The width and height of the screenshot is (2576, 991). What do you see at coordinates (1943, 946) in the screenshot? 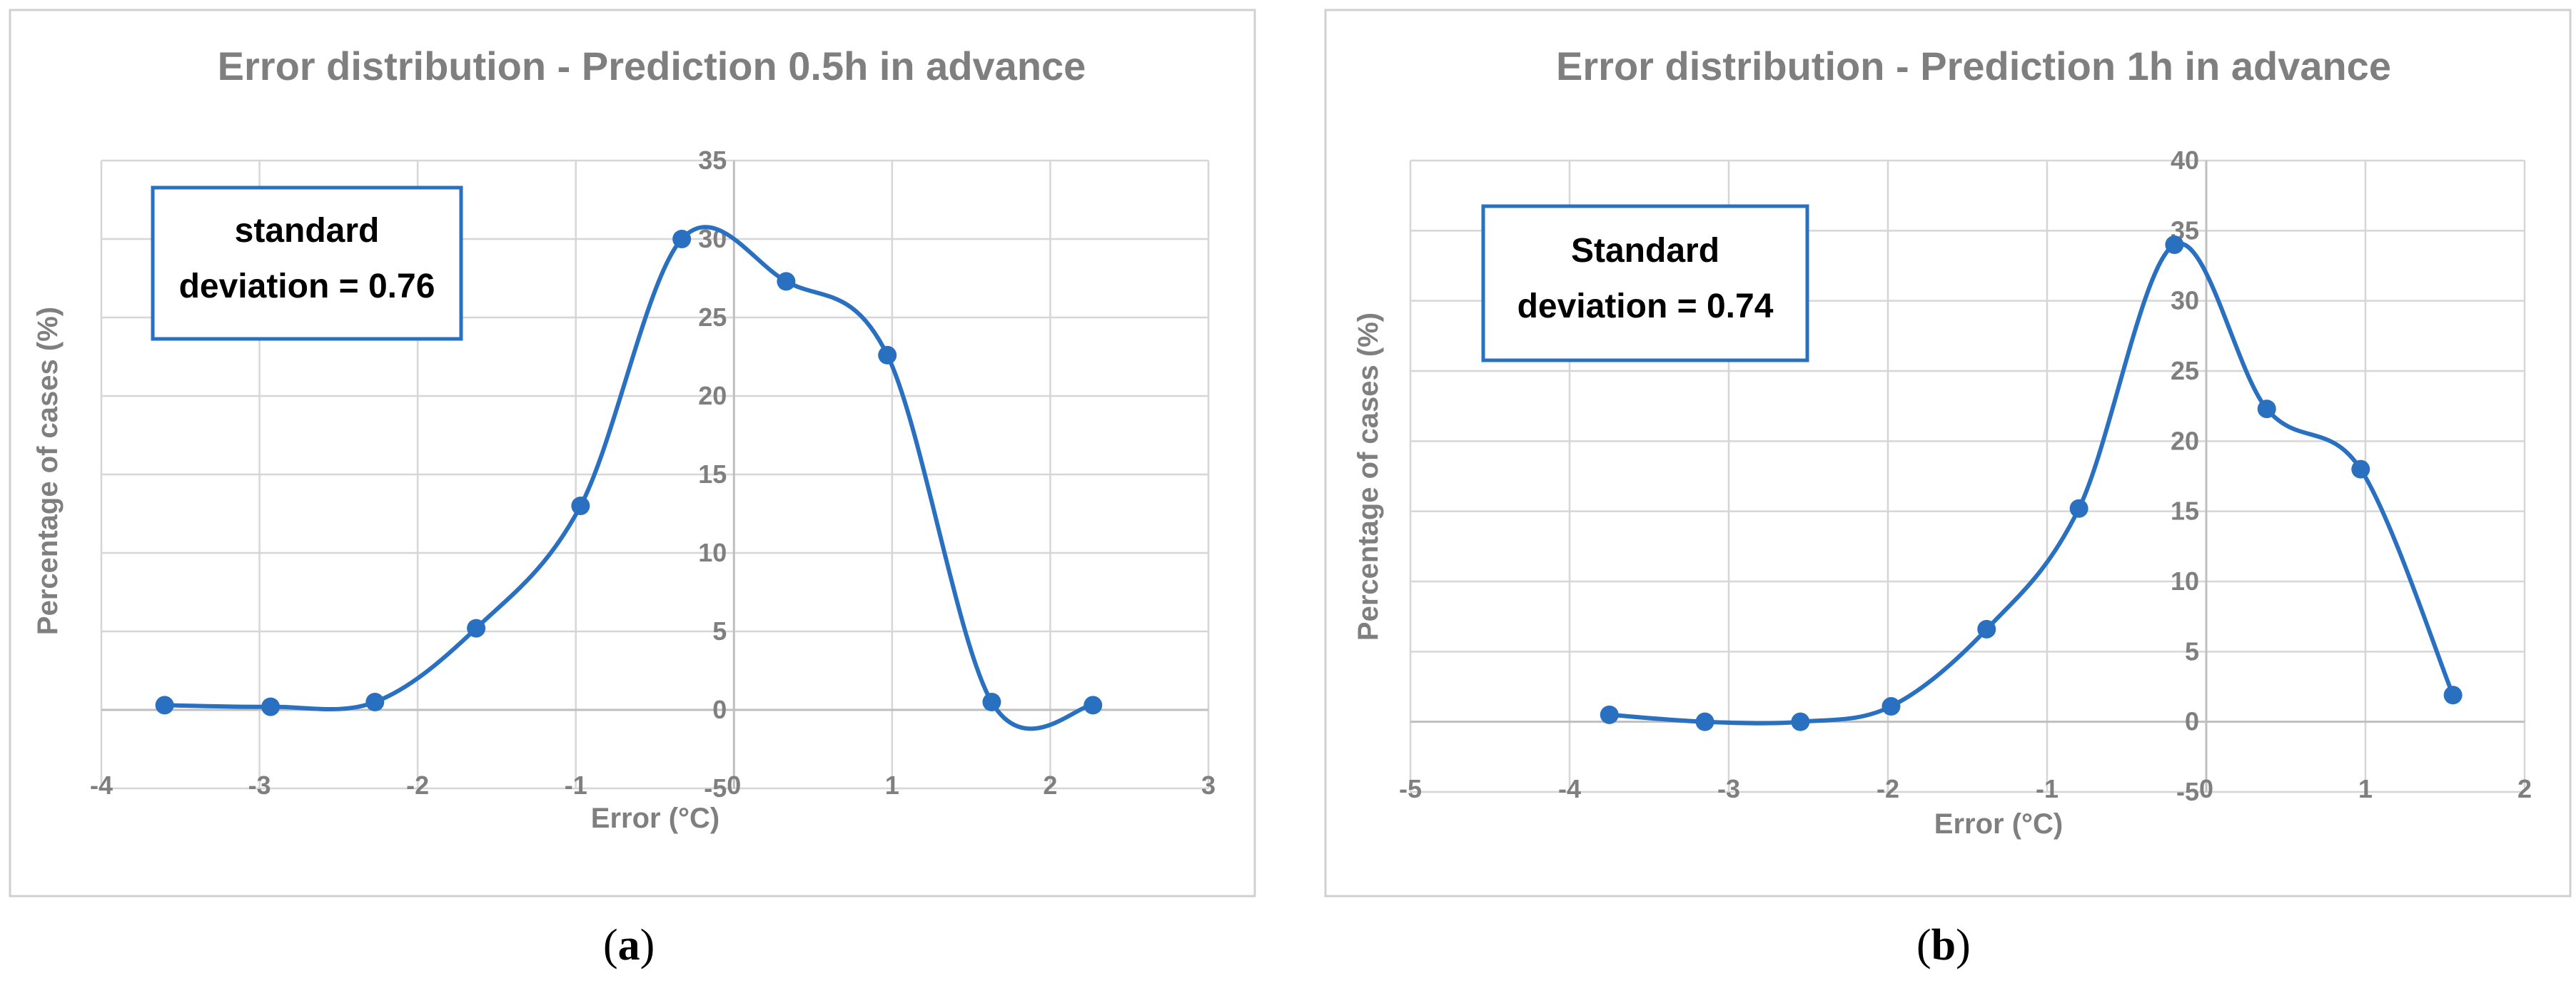
I see `panel-label-b: (b)` at bounding box center [1943, 946].